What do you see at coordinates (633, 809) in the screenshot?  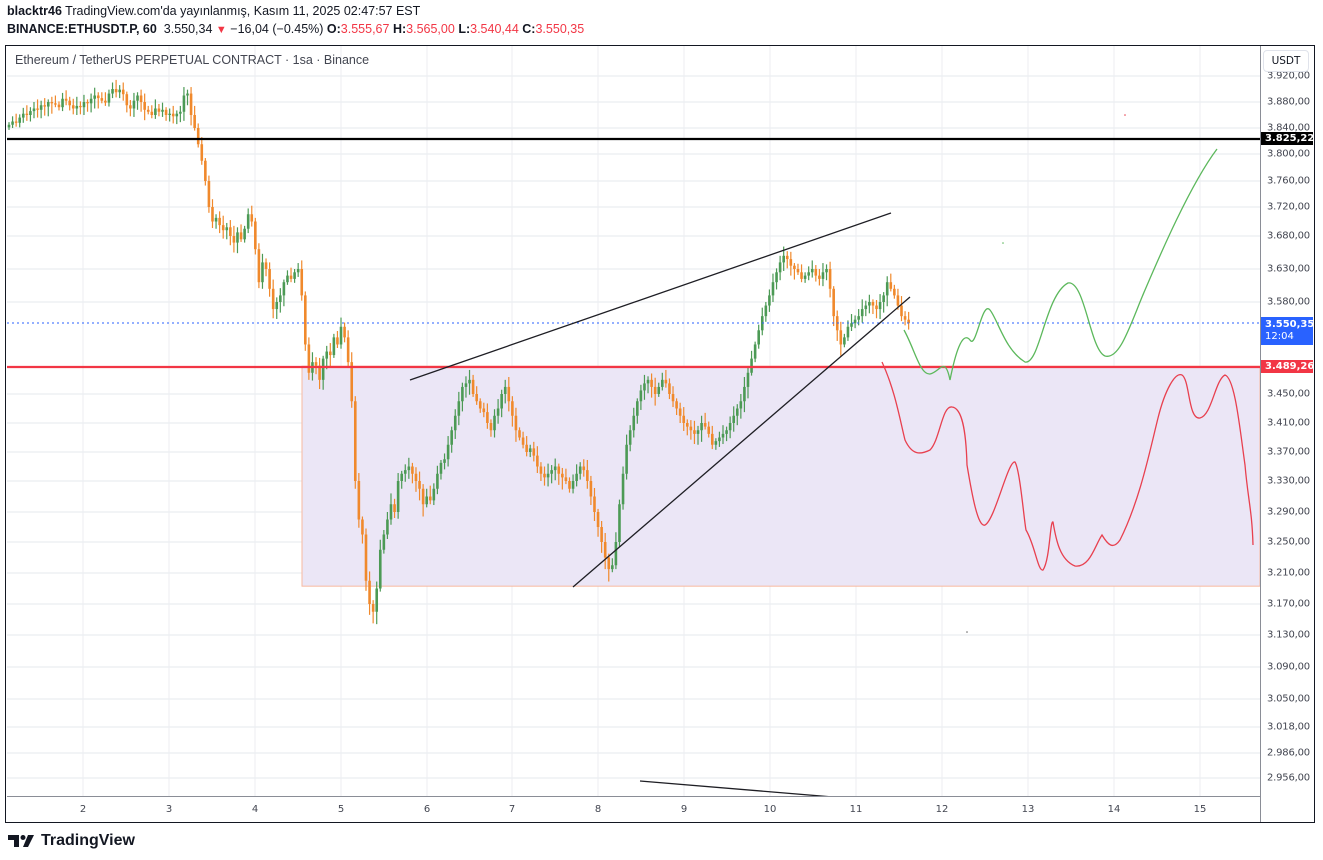 I see `time-axis: 2 3 4 5 6 7 8 9 10 11 12 13 14 15` at bounding box center [633, 809].